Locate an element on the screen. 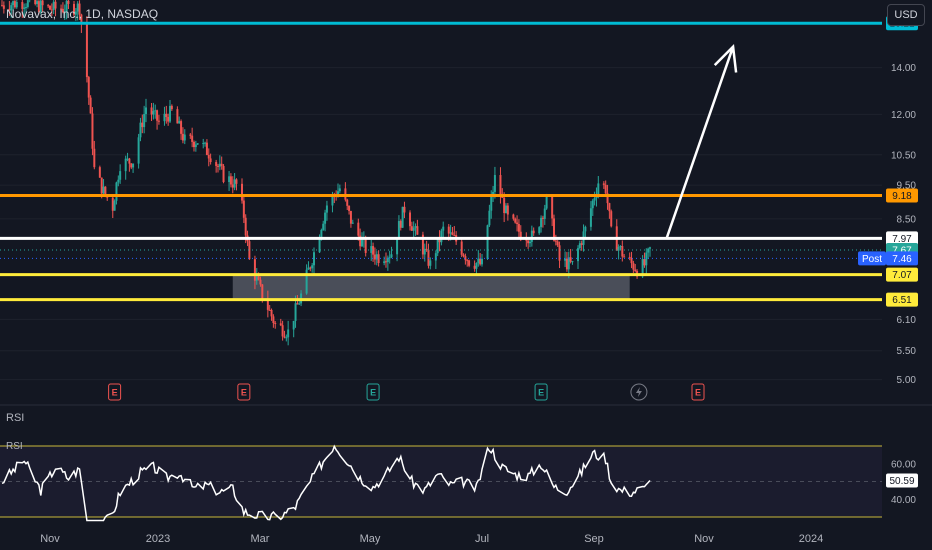  price-tick-label: 5.50 is located at coordinates (907, 351).